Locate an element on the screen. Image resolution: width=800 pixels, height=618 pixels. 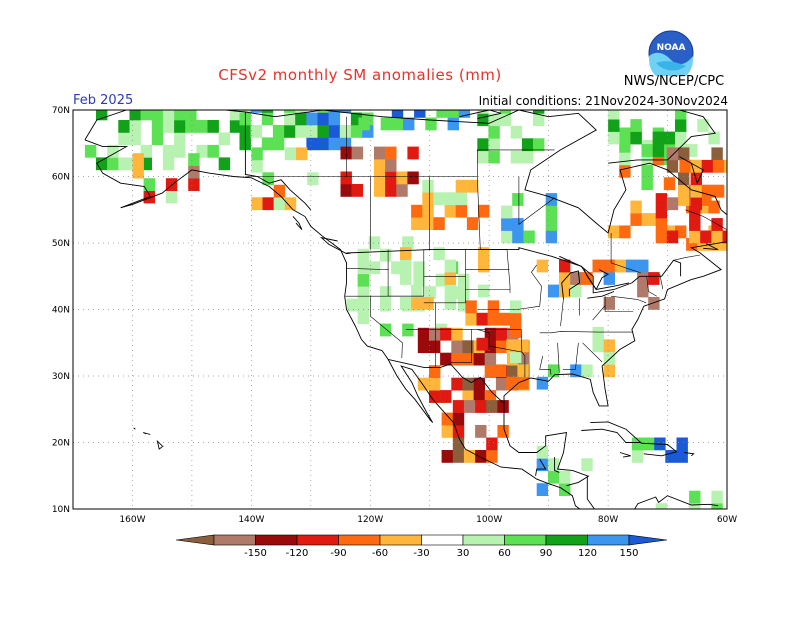
lat-label: 30N is located at coordinates (61, 377).